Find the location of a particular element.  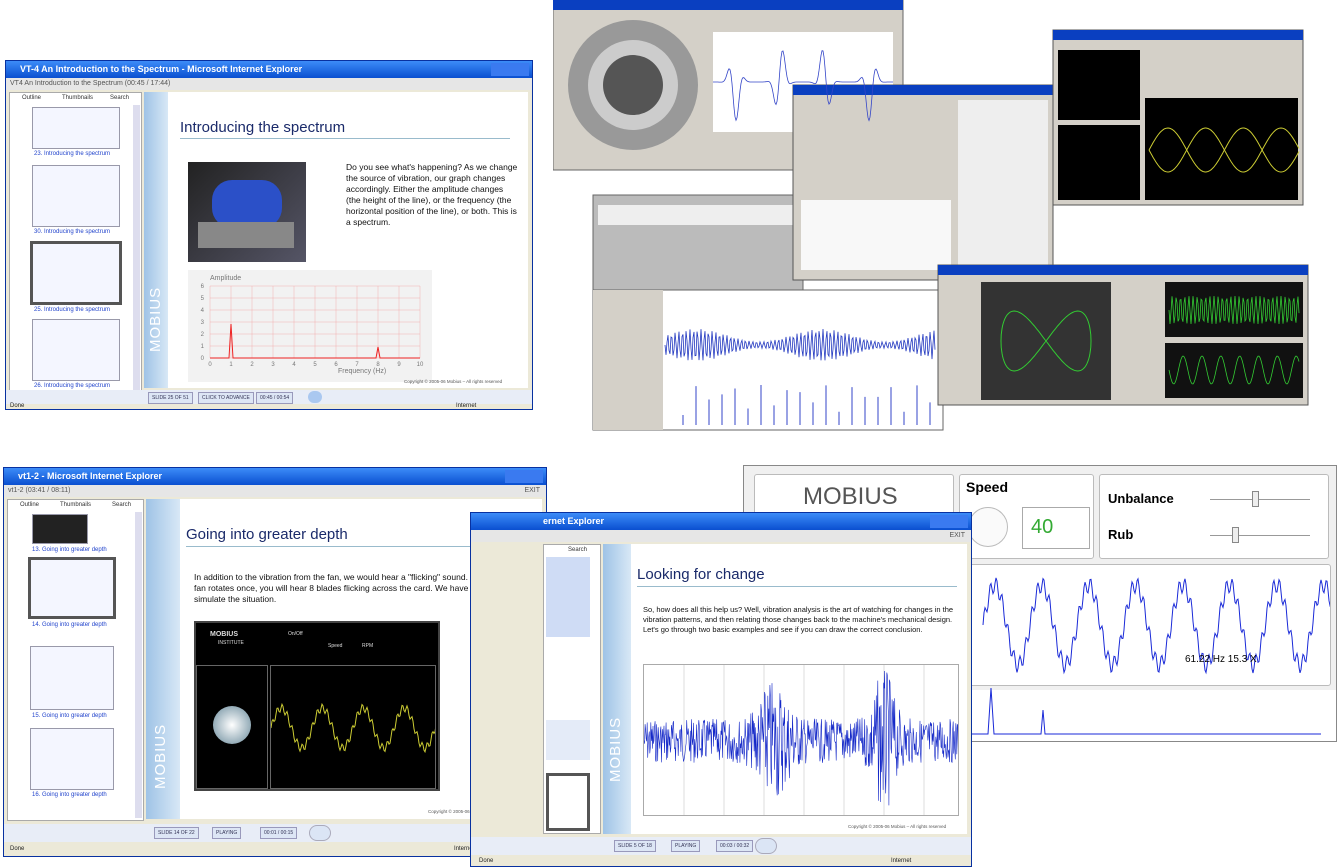

y-tick-label: 0 is located at coordinates (203, 359).